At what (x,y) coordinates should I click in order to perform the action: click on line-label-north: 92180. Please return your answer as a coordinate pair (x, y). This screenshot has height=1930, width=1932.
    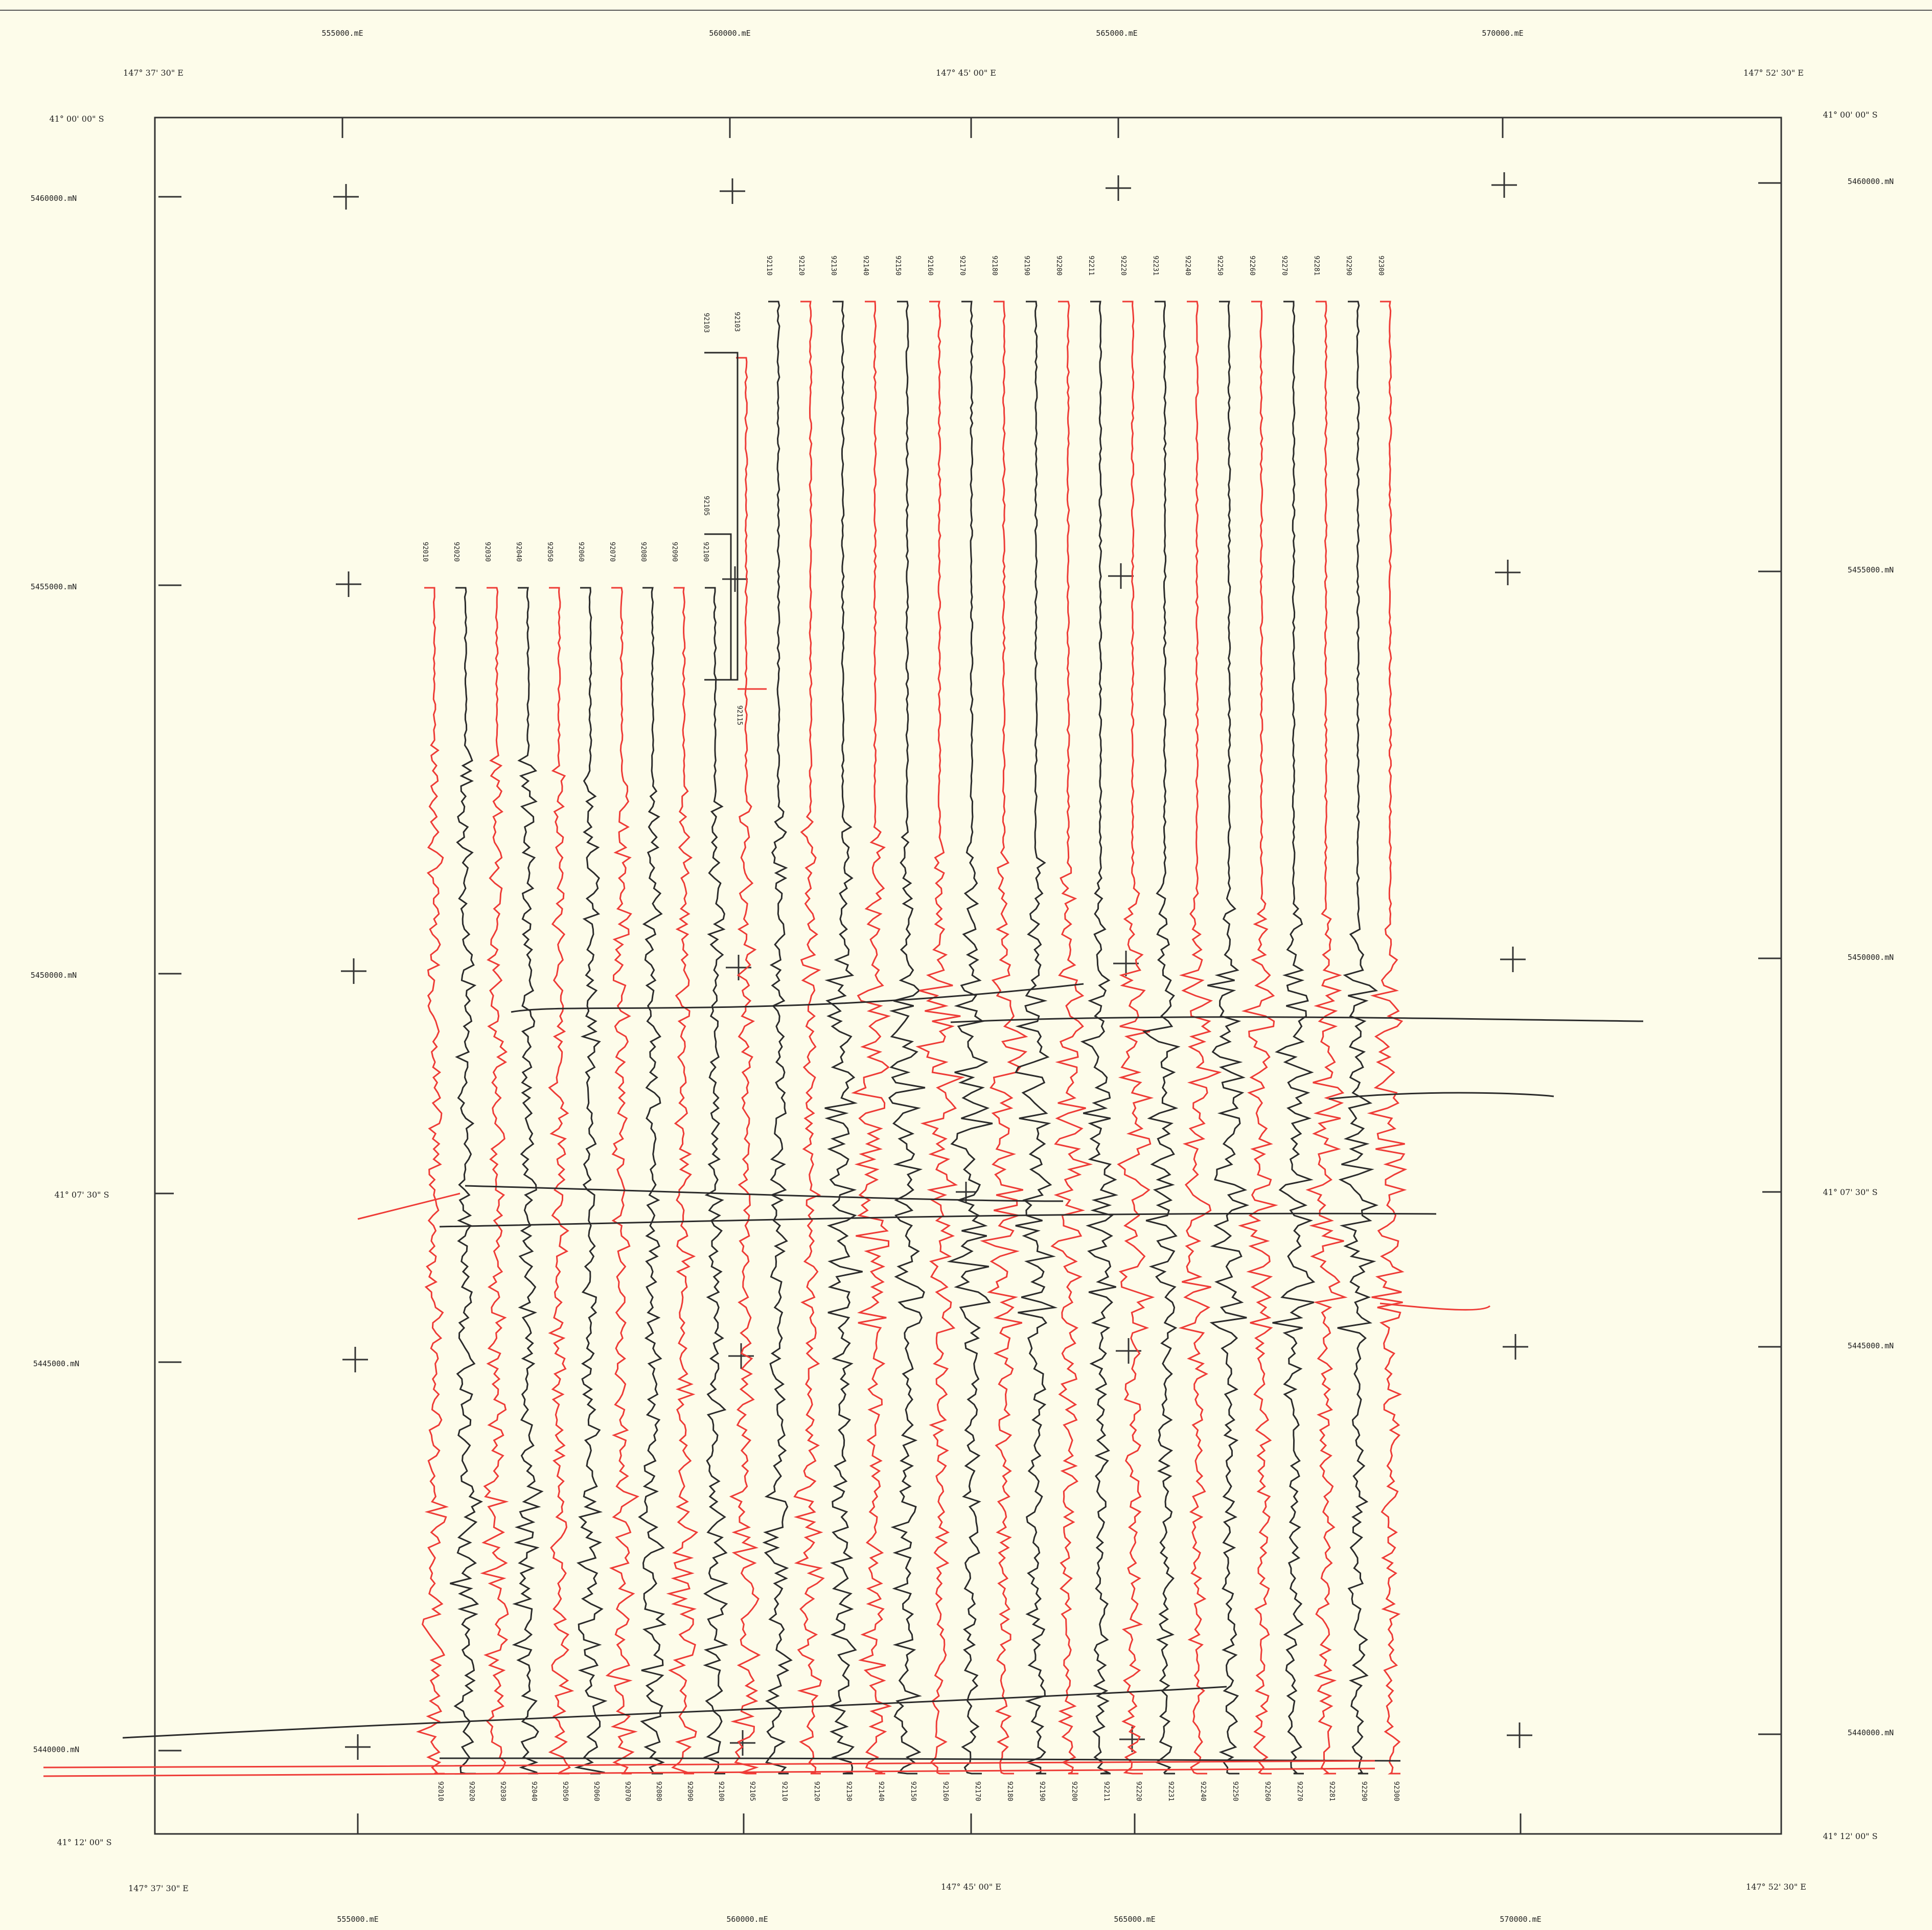
    Looking at the image, I should click on (994, 265).